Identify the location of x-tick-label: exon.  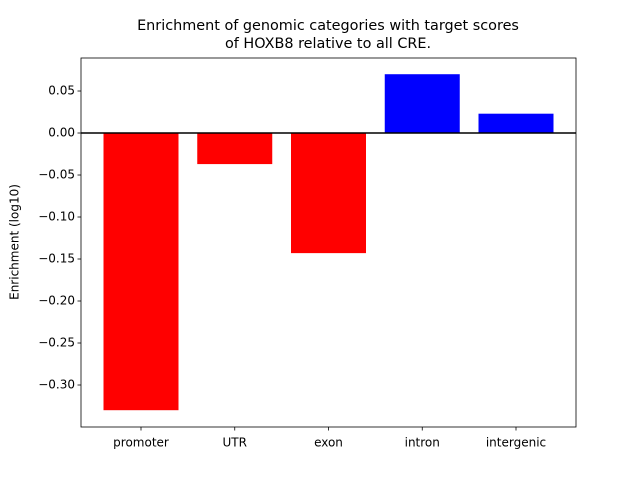
(328, 443).